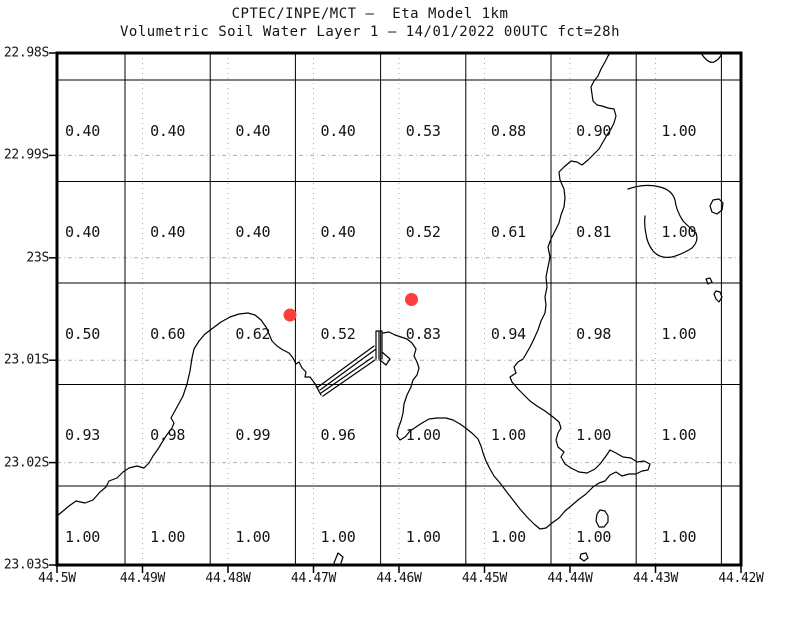  Describe the element at coordinates (594, 130) in the screenshot. I see `grid-cell-value: 0.90` at that location.